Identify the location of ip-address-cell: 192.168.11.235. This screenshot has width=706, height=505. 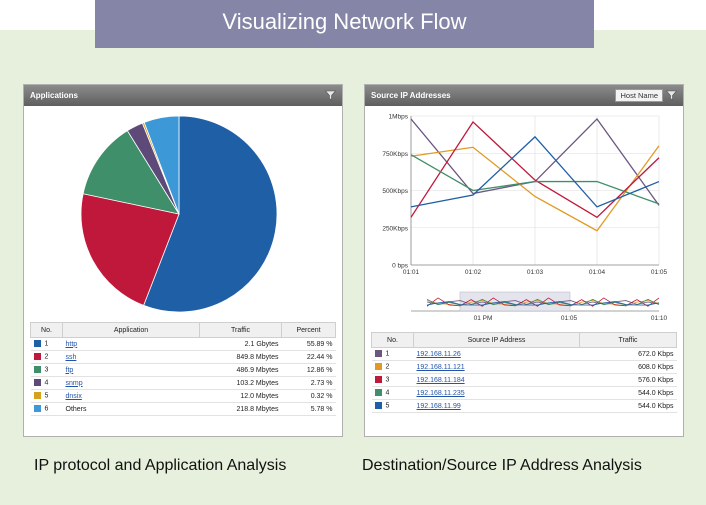
(496, 393).